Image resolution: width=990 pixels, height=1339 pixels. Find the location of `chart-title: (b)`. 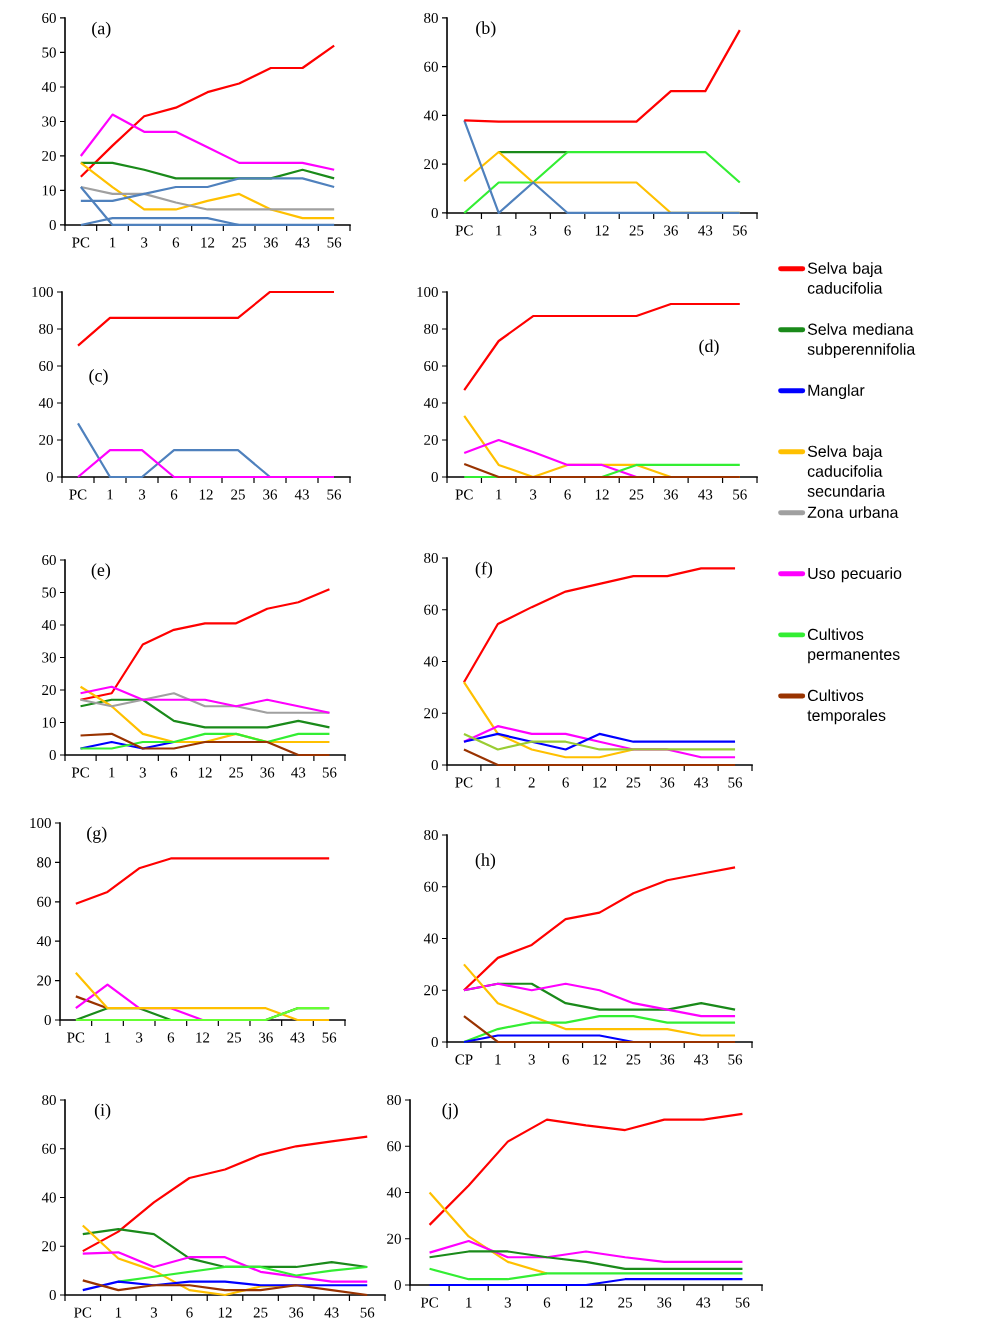

chart-title: (b) is located at coordinates (486, 29).